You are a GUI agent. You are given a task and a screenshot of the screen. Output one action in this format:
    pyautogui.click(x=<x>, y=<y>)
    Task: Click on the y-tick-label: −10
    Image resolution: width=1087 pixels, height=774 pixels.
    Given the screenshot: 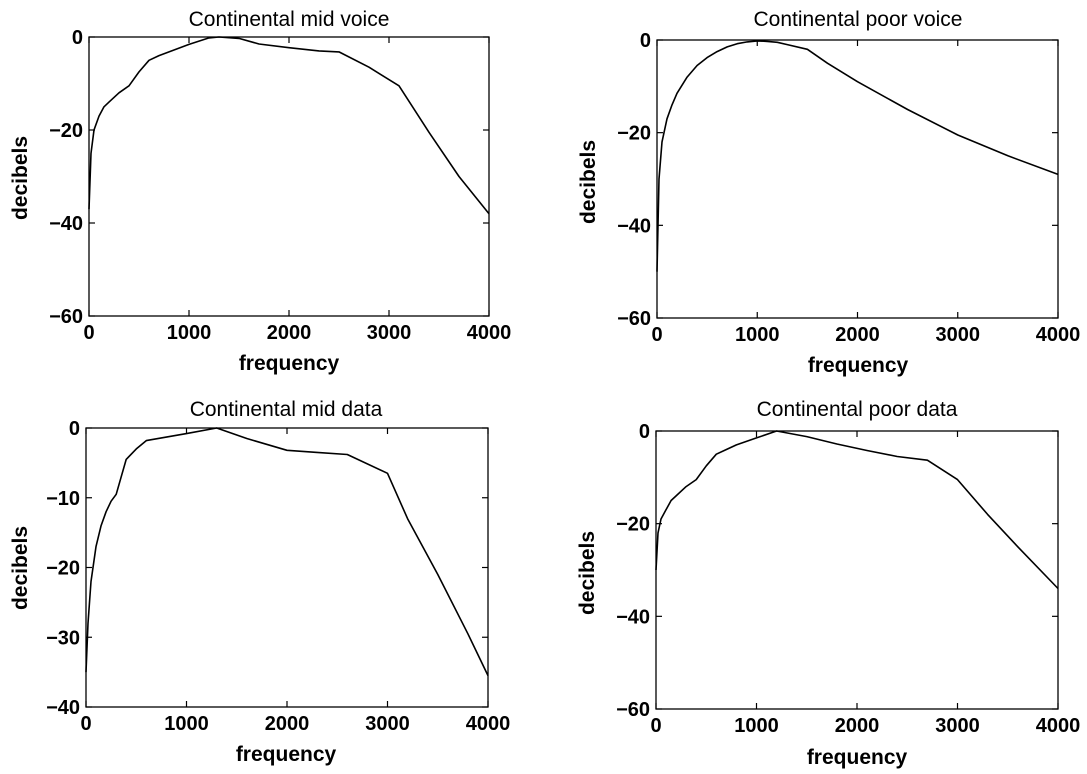 What is the action you would take?
    pyautogui.click(x=63, y=499)
    